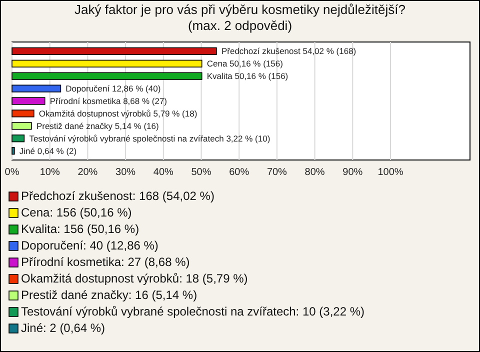 Image resolution: width=480 pixels, height=352 pixels. Describe the element at coordinates (201, 172) in the screenshot. I see `x-tick-label: 50%` at that location.